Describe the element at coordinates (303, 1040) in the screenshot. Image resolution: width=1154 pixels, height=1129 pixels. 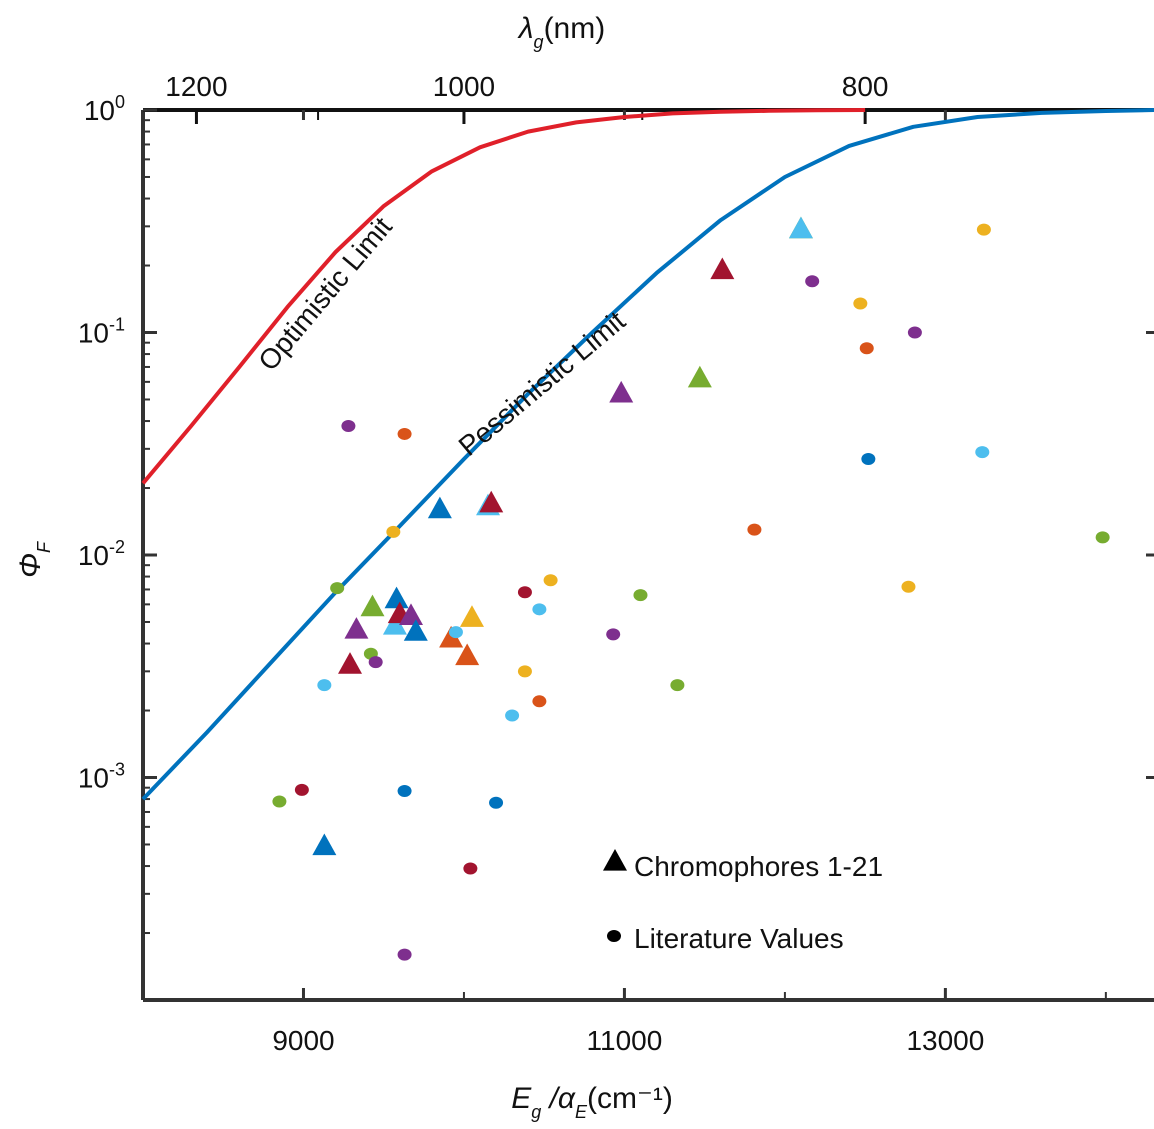
I see `x-tick-label: 9000` at that location.